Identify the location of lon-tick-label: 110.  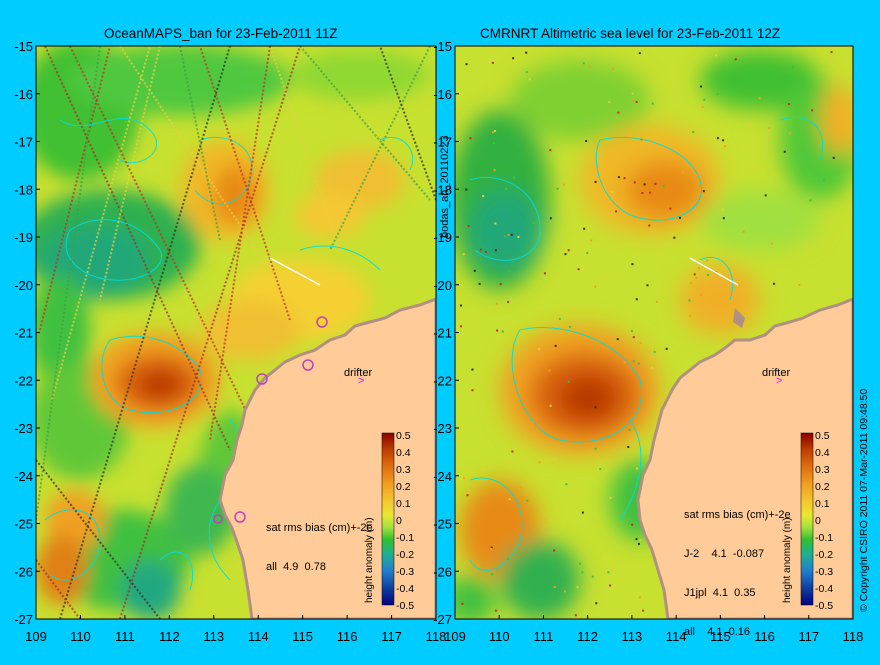
(80, 636).